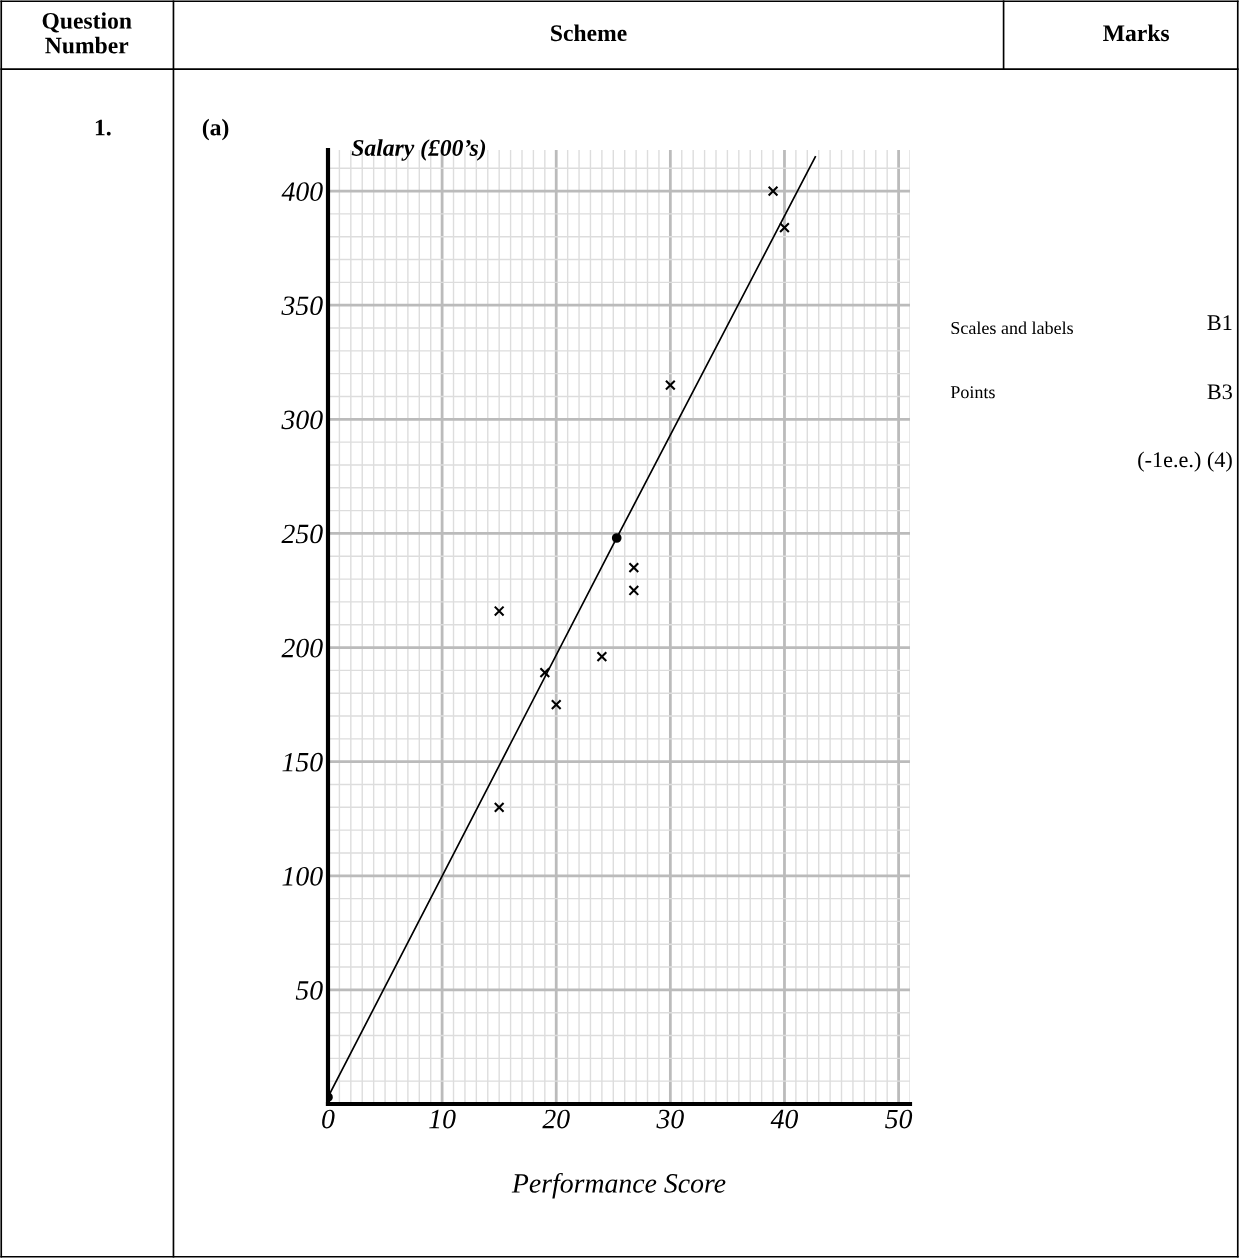 The image size is (1239, 1258). Describe the element at coordinates (302, 648) in the screenshot. I see `y-tick-label: 200` at that location.